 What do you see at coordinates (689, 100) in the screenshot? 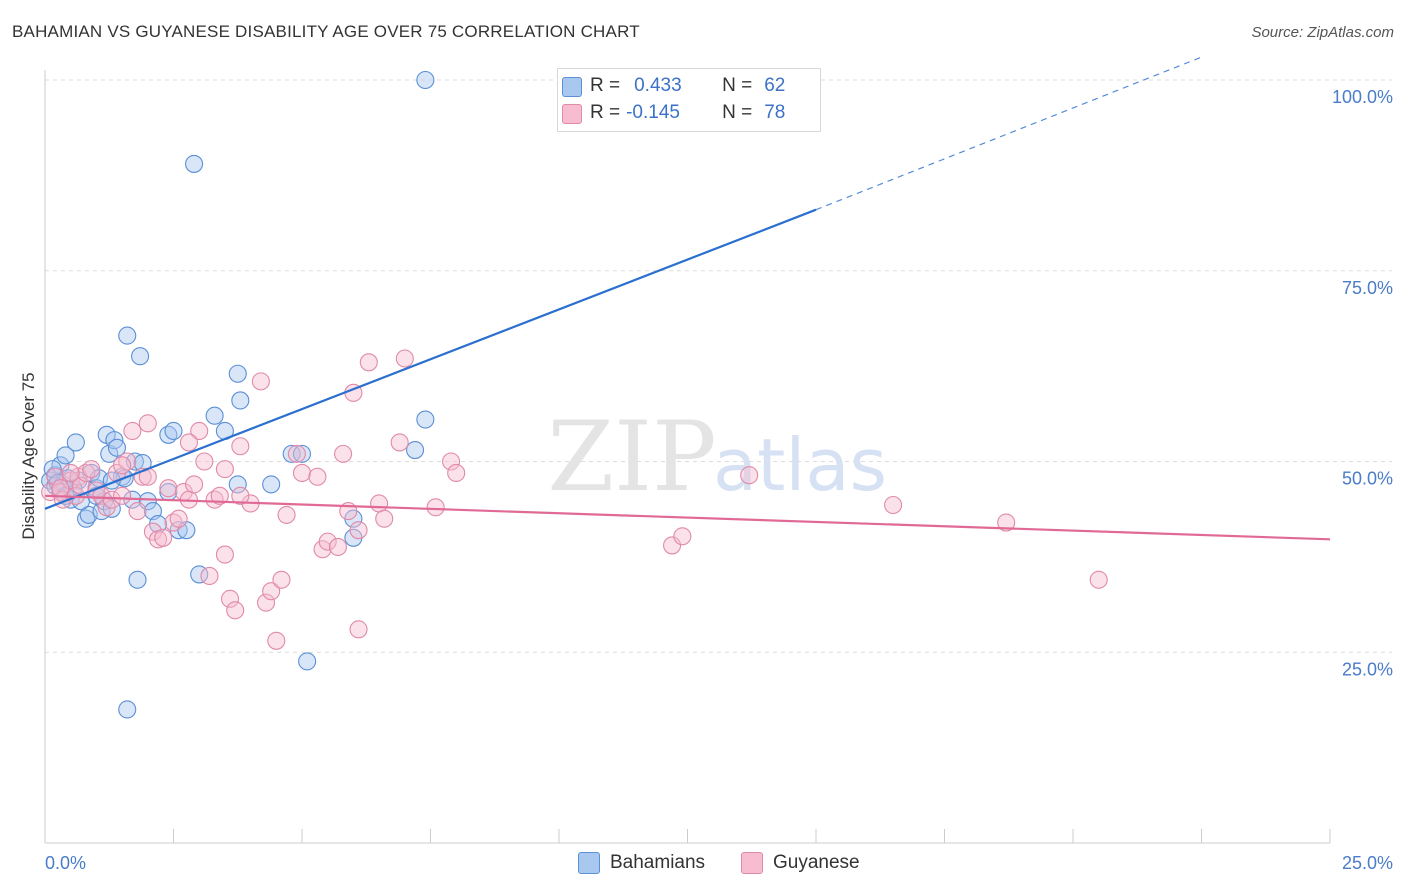
I see `correlation-legend: R = 0.433 N = 62 R = -0.145 N = 78` at bounding box center [689, 100].